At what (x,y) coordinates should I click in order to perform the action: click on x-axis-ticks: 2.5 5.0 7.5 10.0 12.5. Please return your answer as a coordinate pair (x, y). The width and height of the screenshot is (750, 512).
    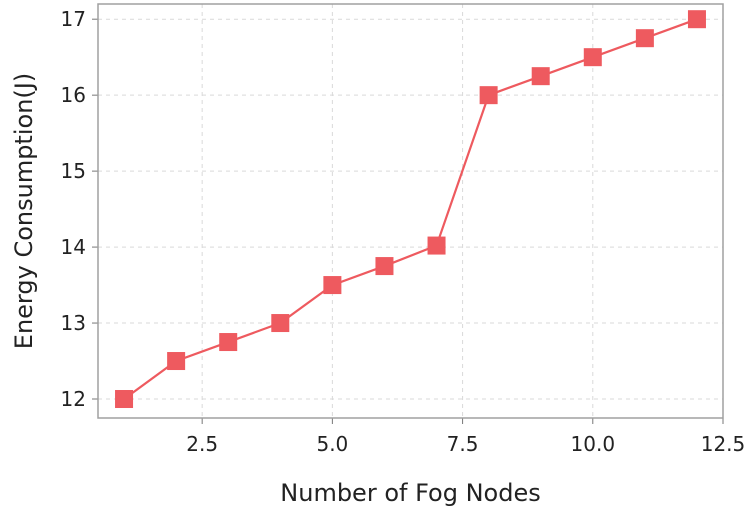
    Looking at the image, I should click on (465, 437).